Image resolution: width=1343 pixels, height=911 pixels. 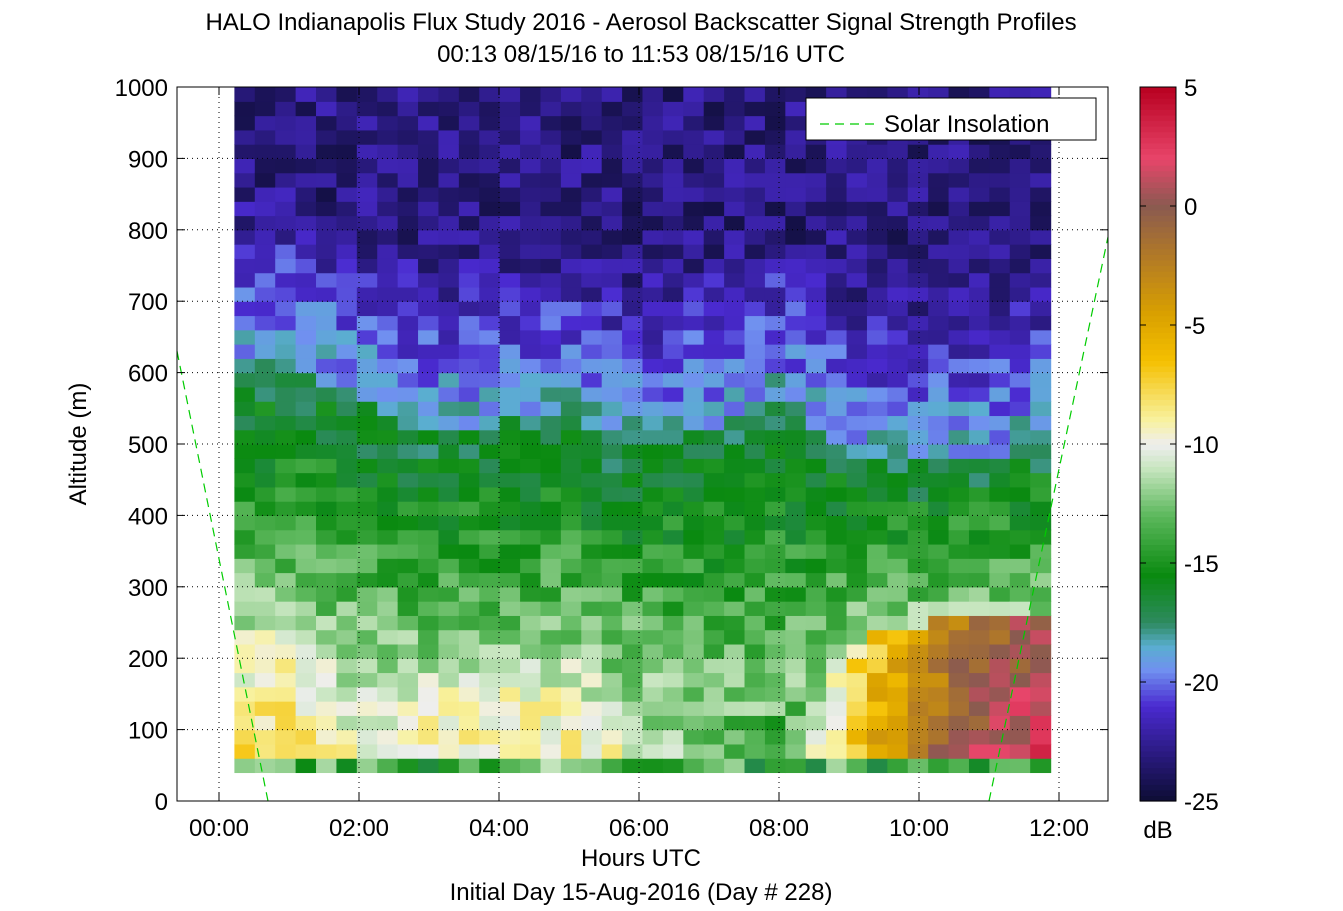 What do you see at coordinates (966, 124) in the screenshot?
I see `legend-label-solar-insolation: Solar Insolation` at bounding box center [966, 124].